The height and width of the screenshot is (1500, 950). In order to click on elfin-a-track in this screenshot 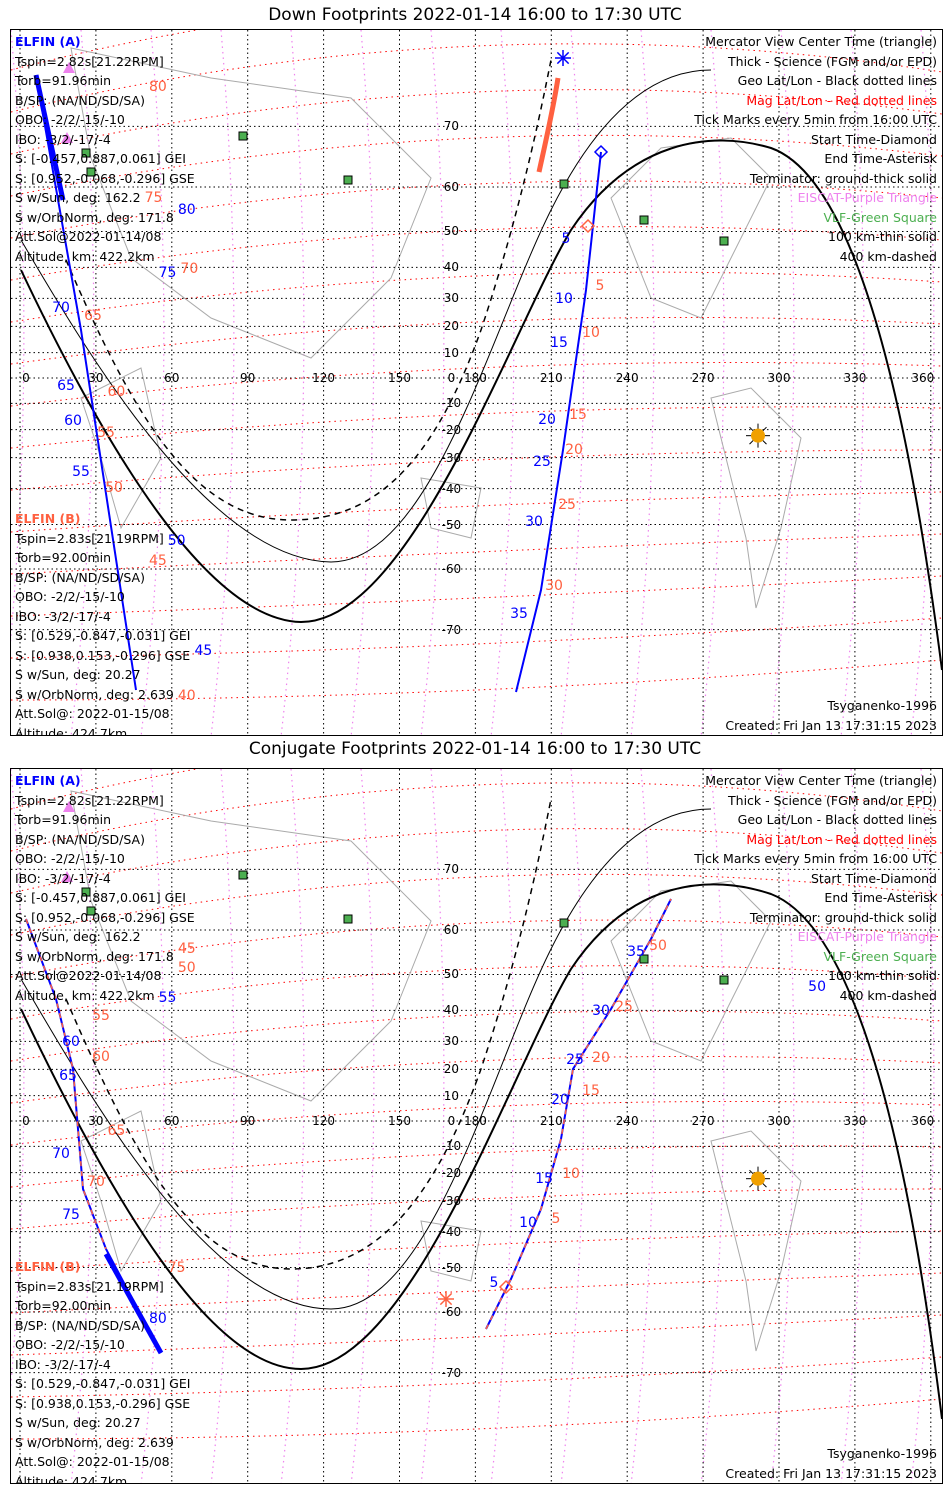, I will do `click(86, 382)`.